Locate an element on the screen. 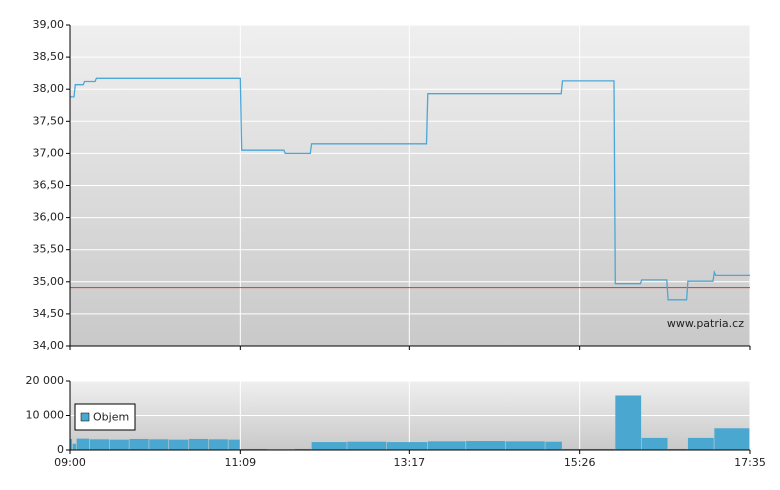 Image resolution: width=780 pixels, height=490 pixels. y-tick-label: 10 000 is located at coordinates (45, 415).